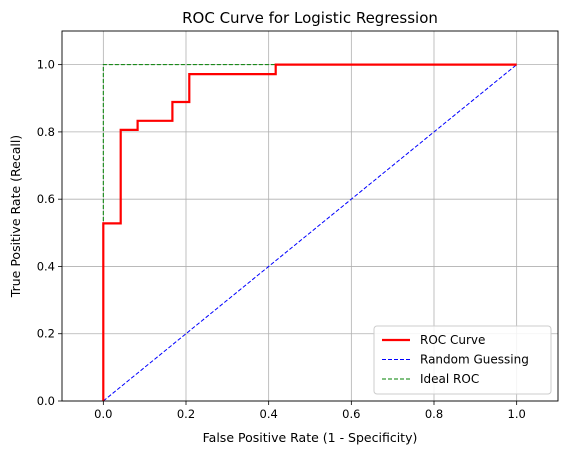  What do you see at coordinates (46, 401) in the screenshot?
I see `y-tick-label: 0.0` at bounding box center [46, 401].